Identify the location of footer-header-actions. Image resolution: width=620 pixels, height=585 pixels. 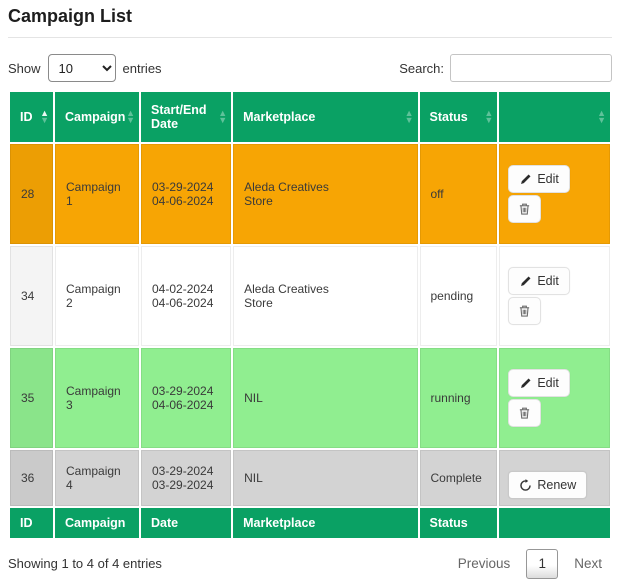
(554, 523).